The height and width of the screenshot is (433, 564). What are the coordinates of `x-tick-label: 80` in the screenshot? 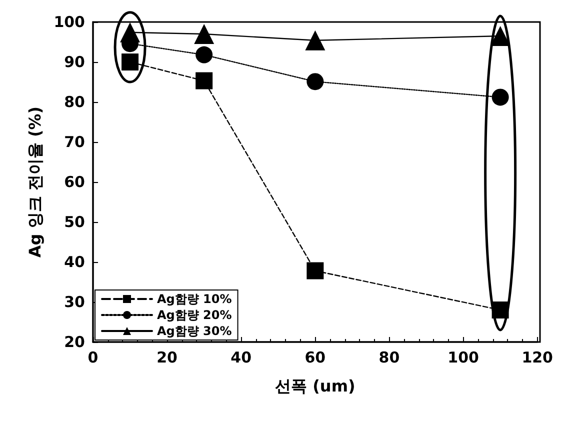 It's located at (389, 357).